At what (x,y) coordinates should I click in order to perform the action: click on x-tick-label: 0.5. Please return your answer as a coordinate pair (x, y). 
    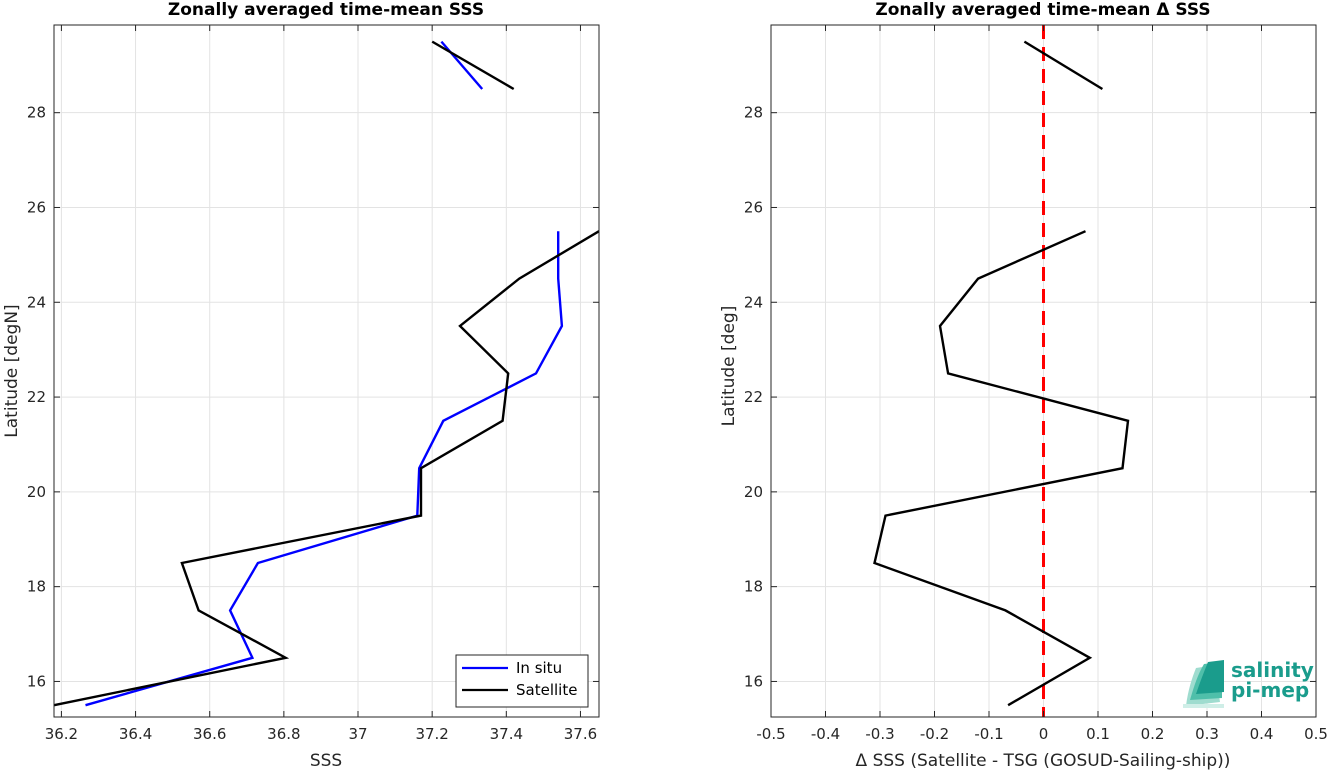
    Looking at the image, I should click on (1316, 734).